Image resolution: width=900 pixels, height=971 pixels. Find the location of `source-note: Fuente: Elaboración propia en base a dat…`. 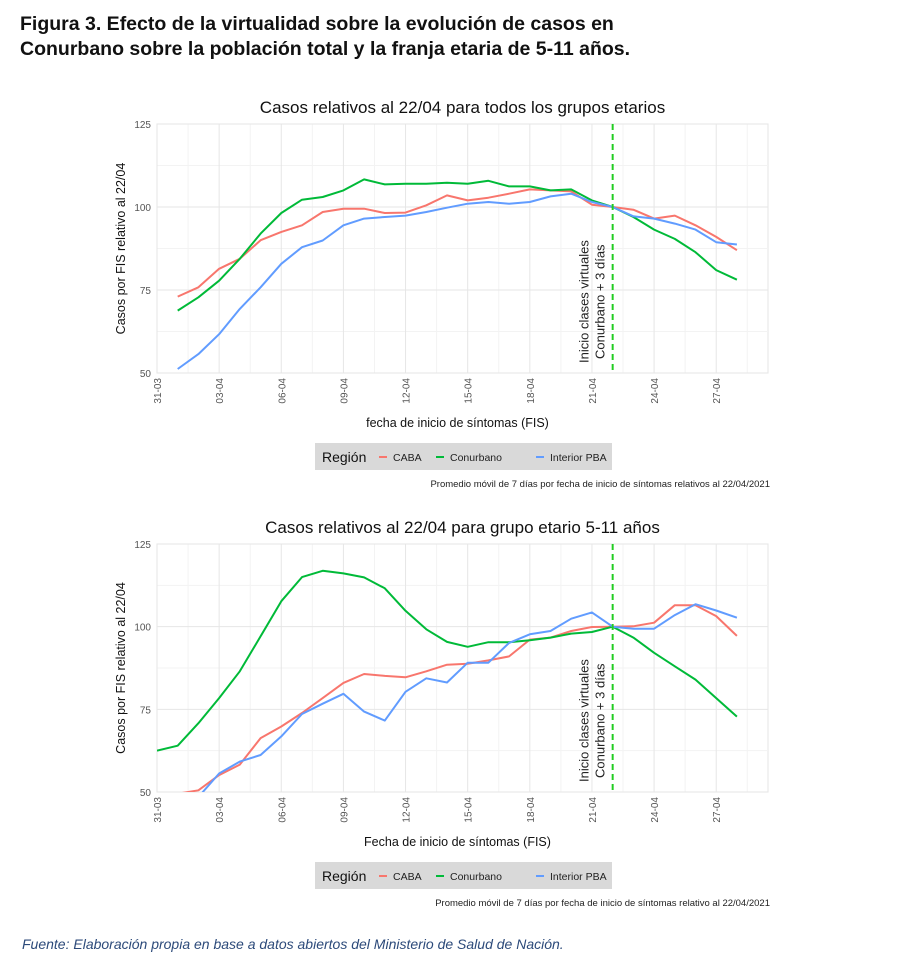

source-note: Fuente: Elaboración propia en base a dat… is located at coordinates (293, 944).